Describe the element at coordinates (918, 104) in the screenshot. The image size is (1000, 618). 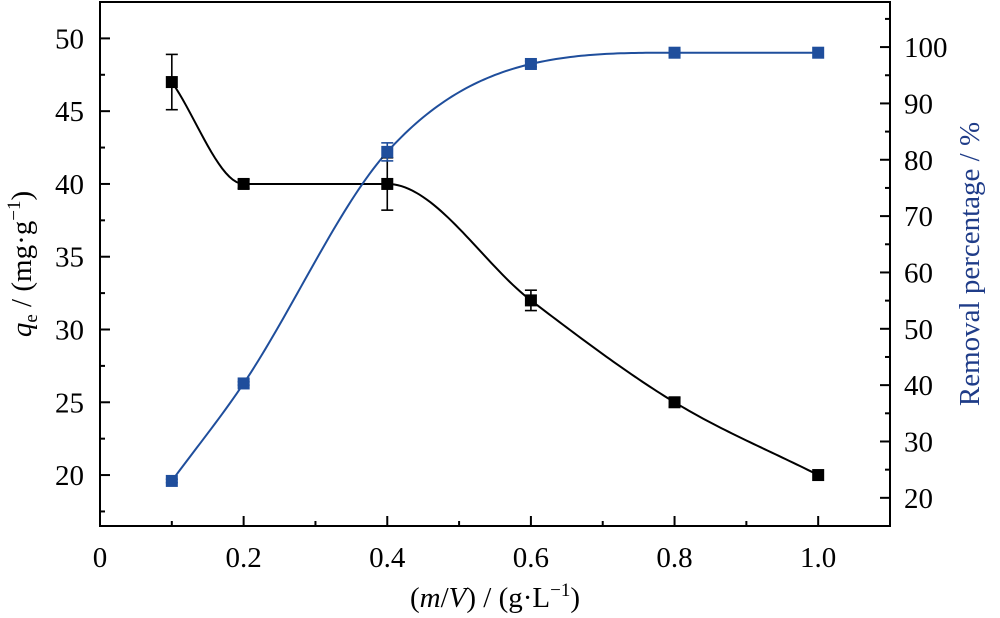
I see `right-y-tick-label: 90` at that location.